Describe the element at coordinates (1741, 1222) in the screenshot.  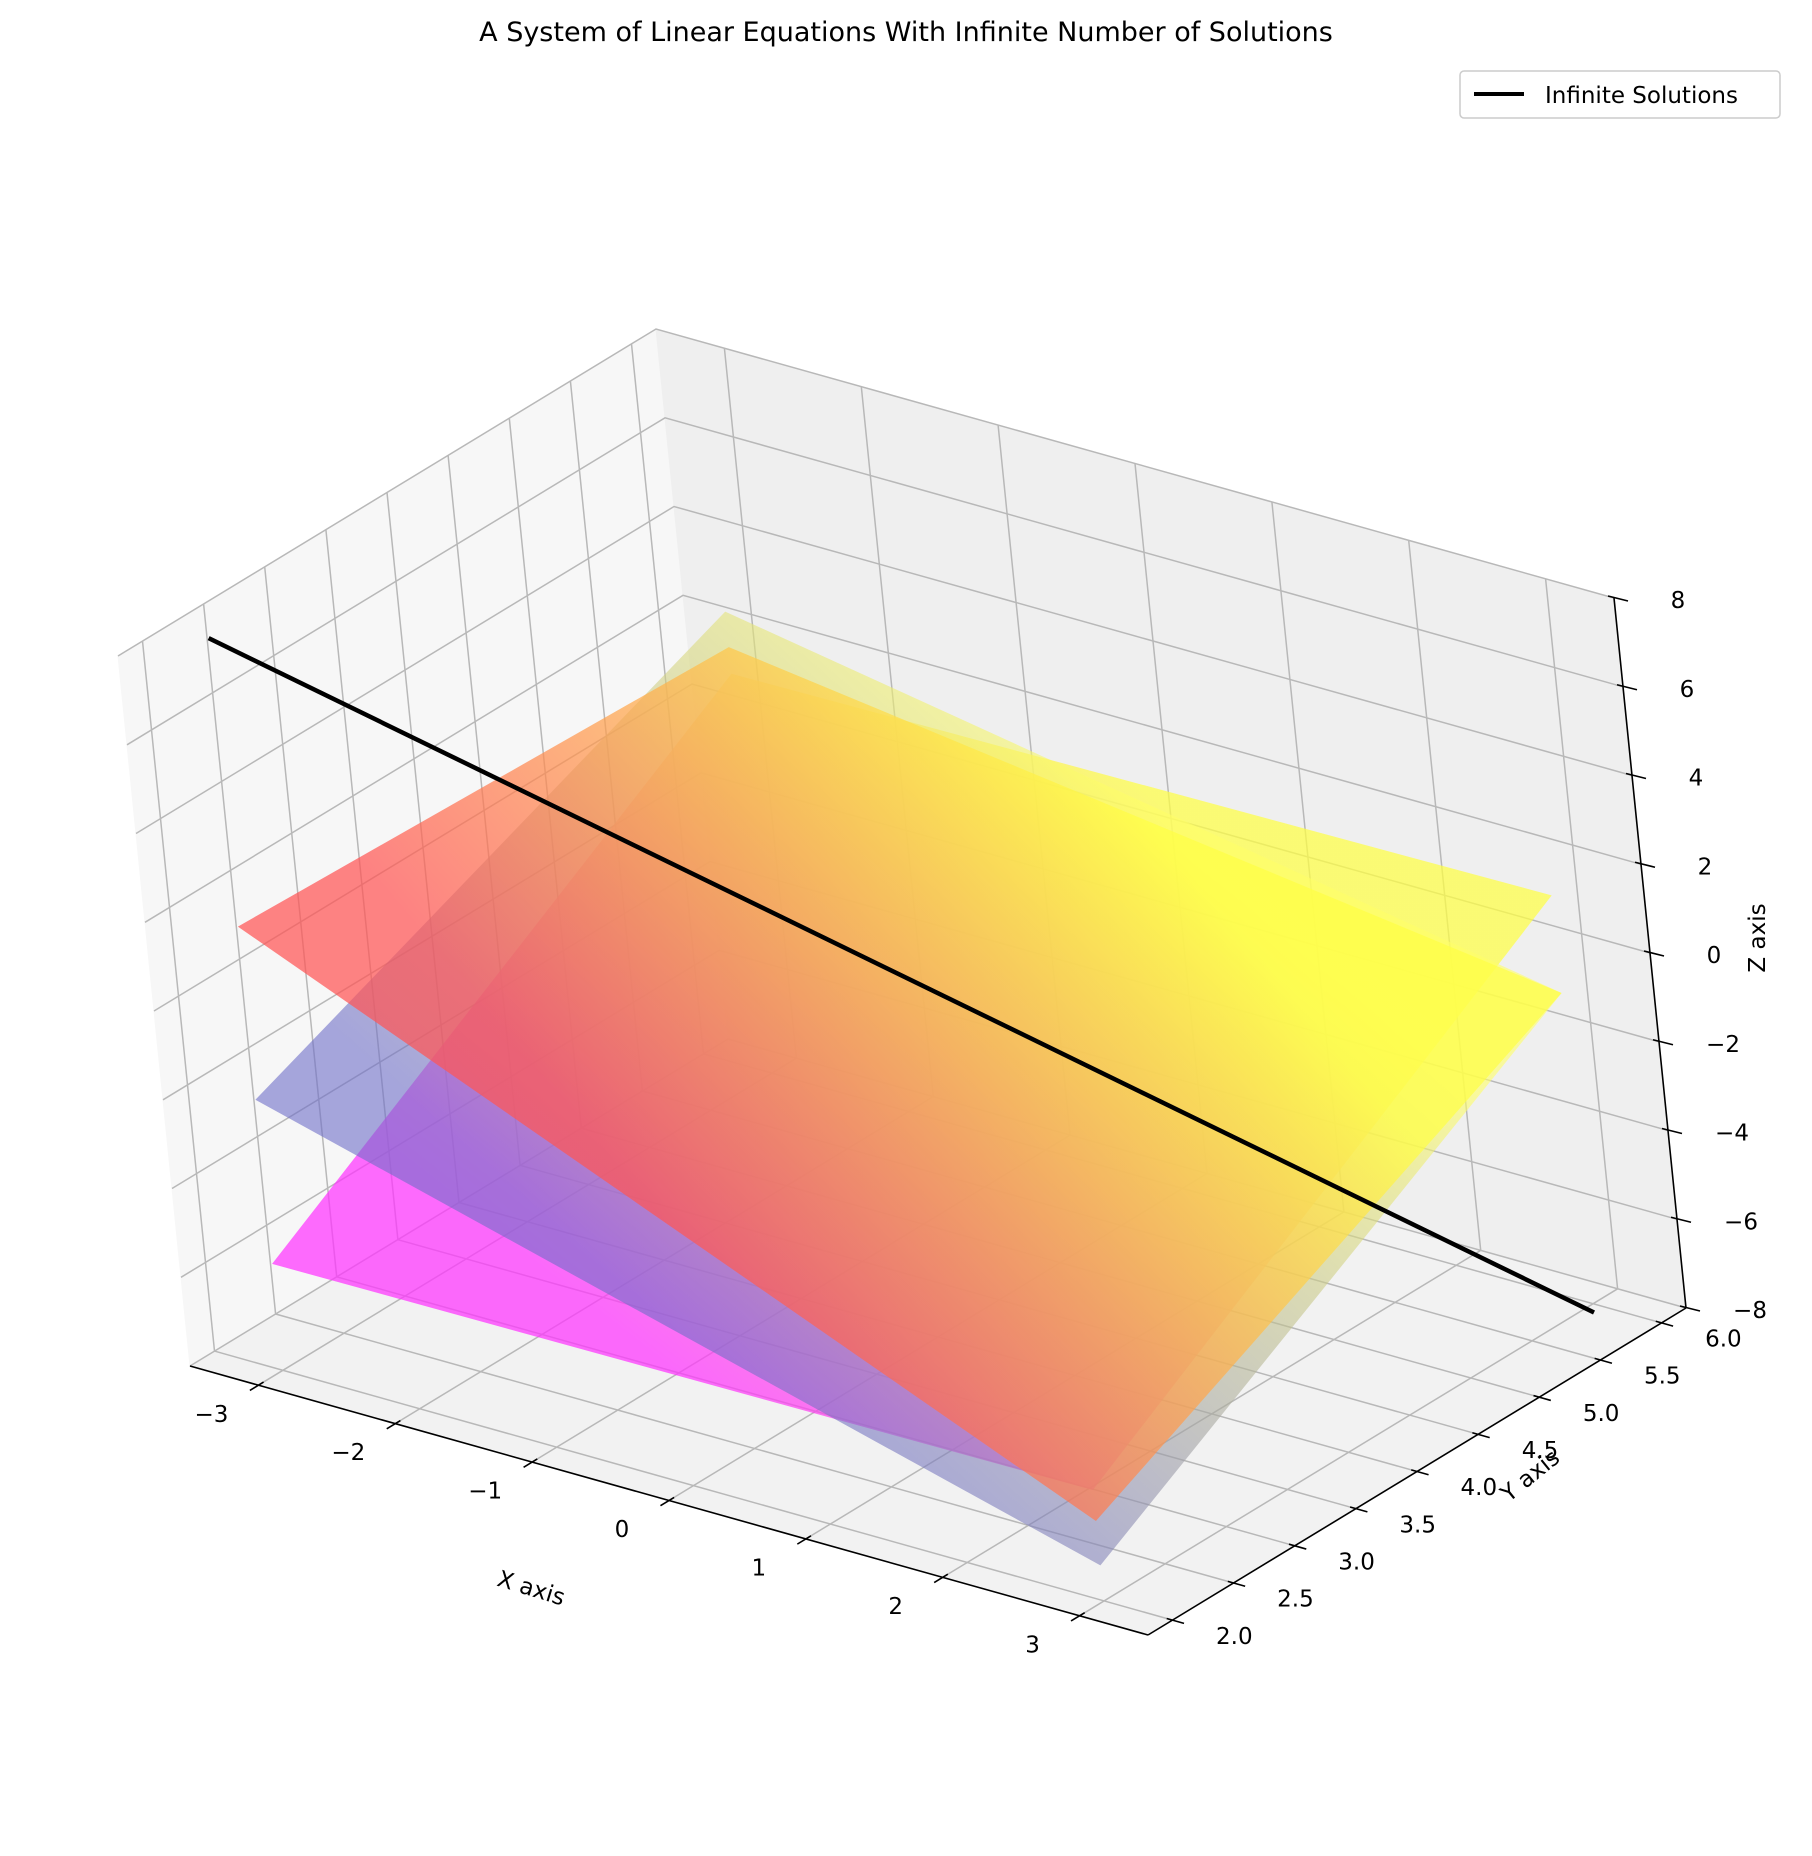
I see `z-tick-label: −6` at that location.